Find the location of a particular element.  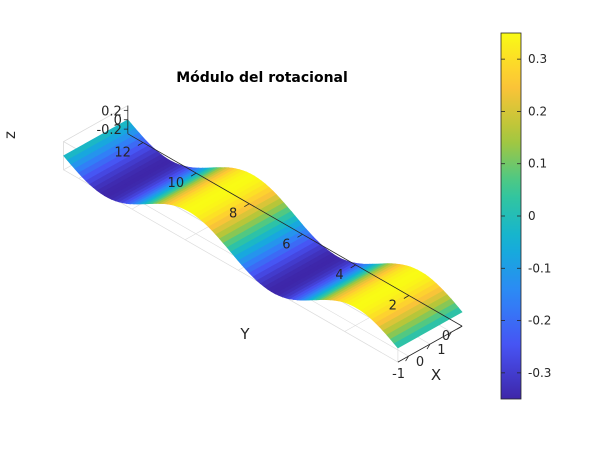

surface-patch is located at coordinates (449, 316).